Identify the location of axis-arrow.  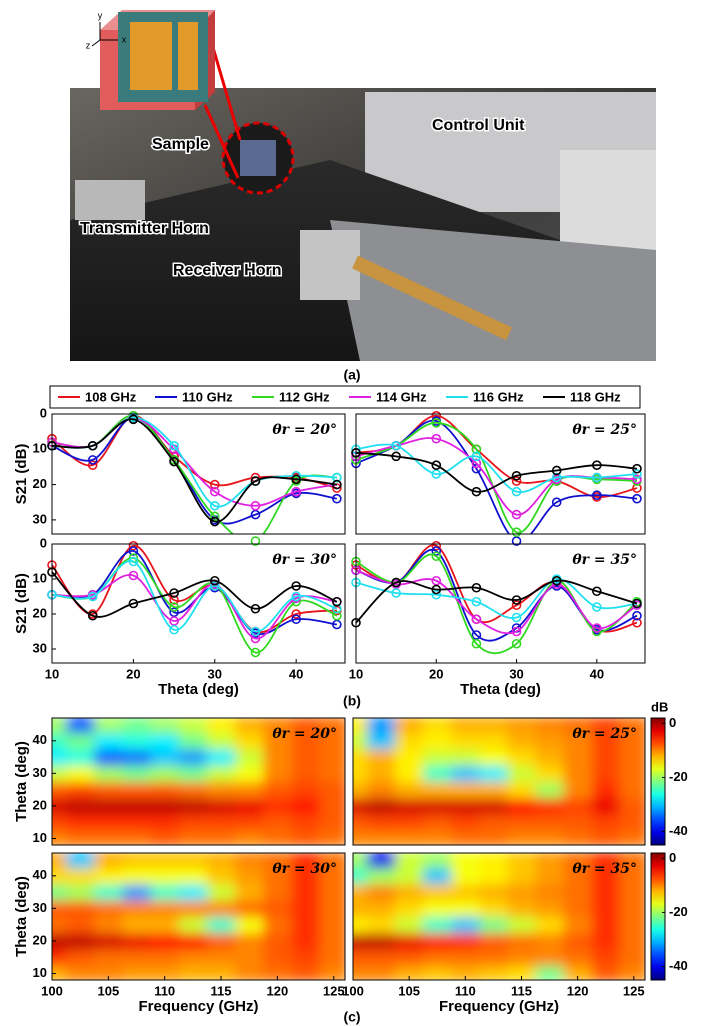
(96, 43).